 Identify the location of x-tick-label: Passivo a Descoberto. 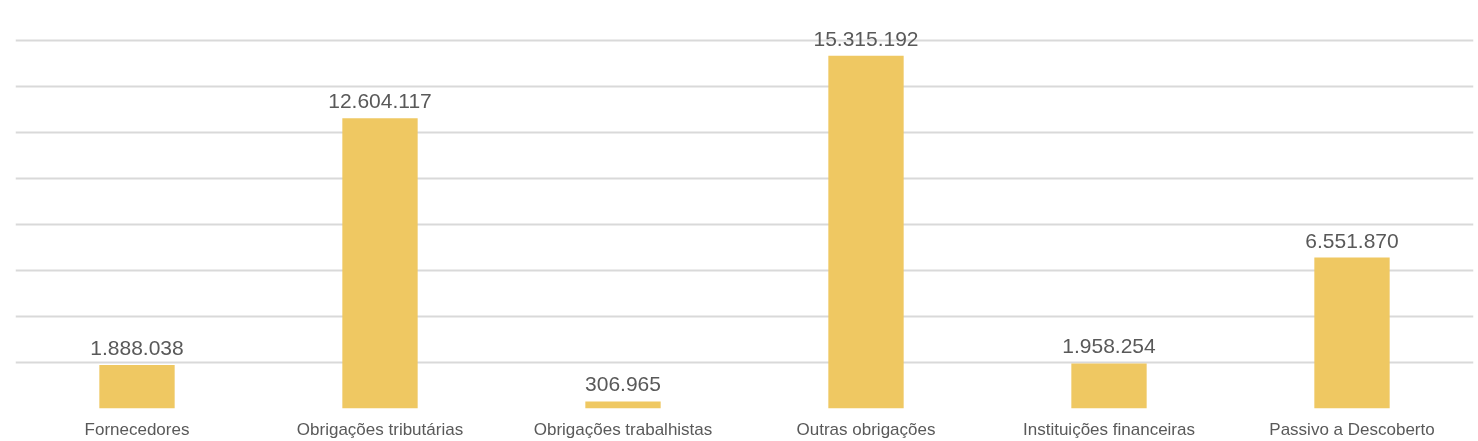
(1352, 429).